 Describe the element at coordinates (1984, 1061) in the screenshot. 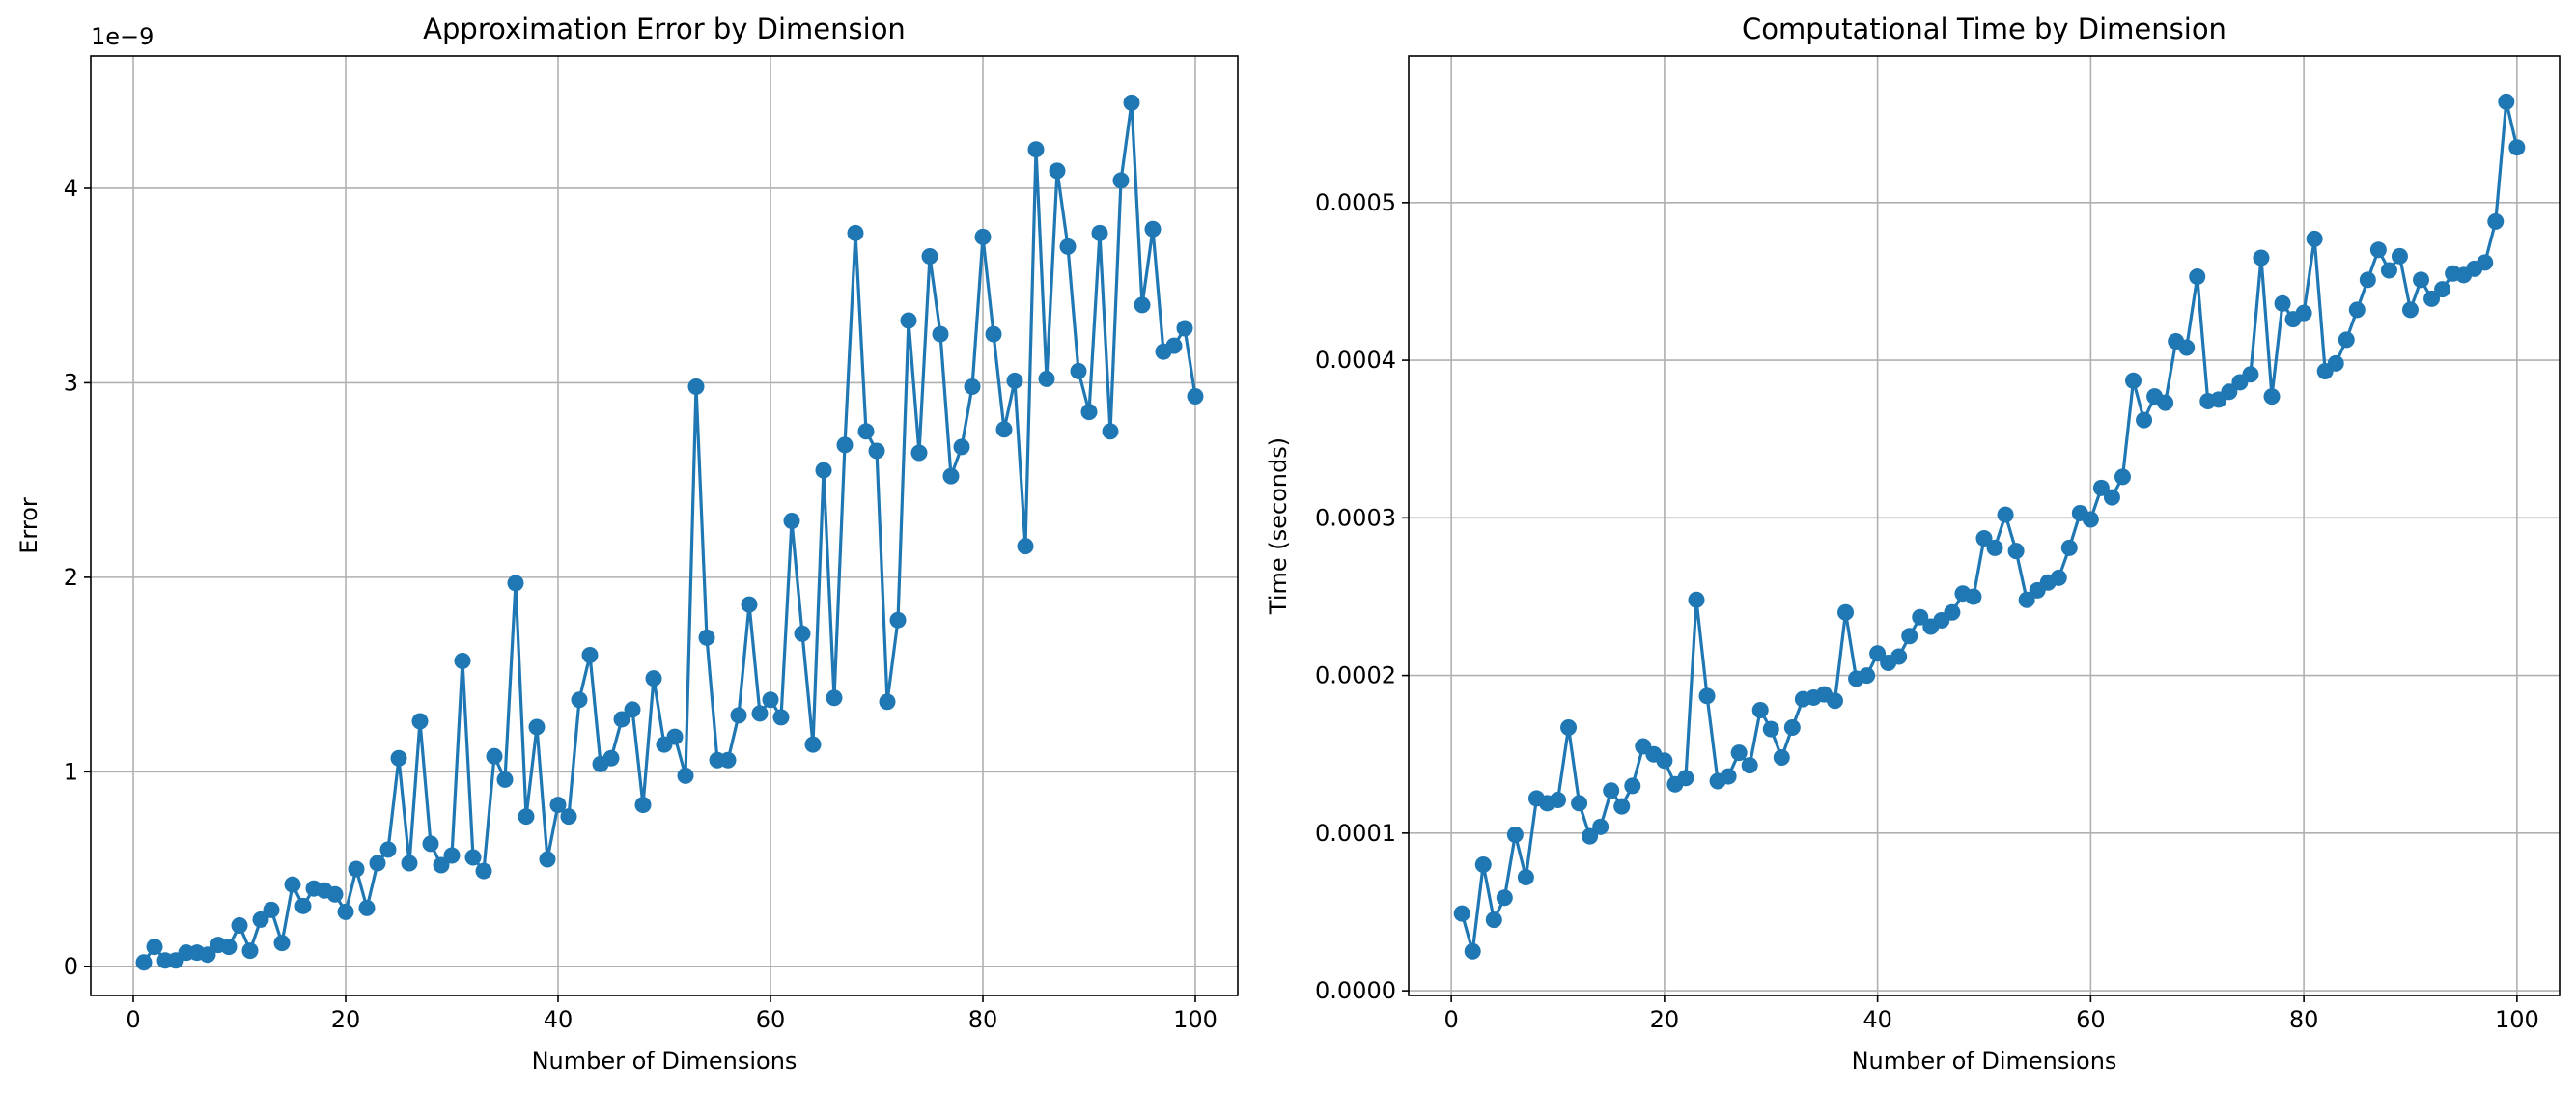

I see `time-chart-xlabel: Number of Dimensions` at that location.